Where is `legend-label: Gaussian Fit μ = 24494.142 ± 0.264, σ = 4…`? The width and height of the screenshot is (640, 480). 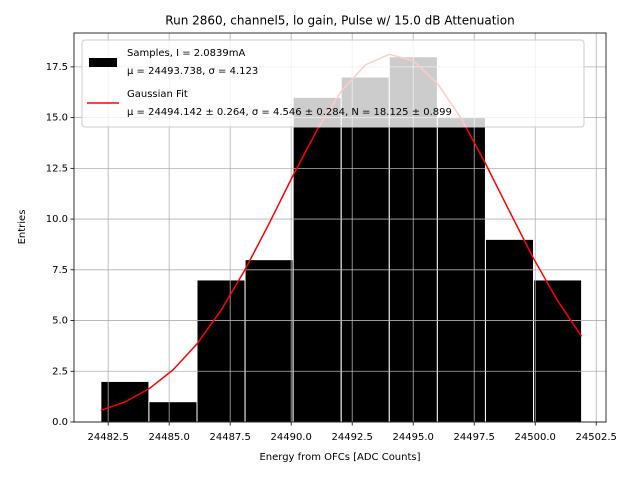 legend-label: Gaussian Fit μ = 24494.142 ± 0.264, σ = 4… is located at coordinates (289, 103).